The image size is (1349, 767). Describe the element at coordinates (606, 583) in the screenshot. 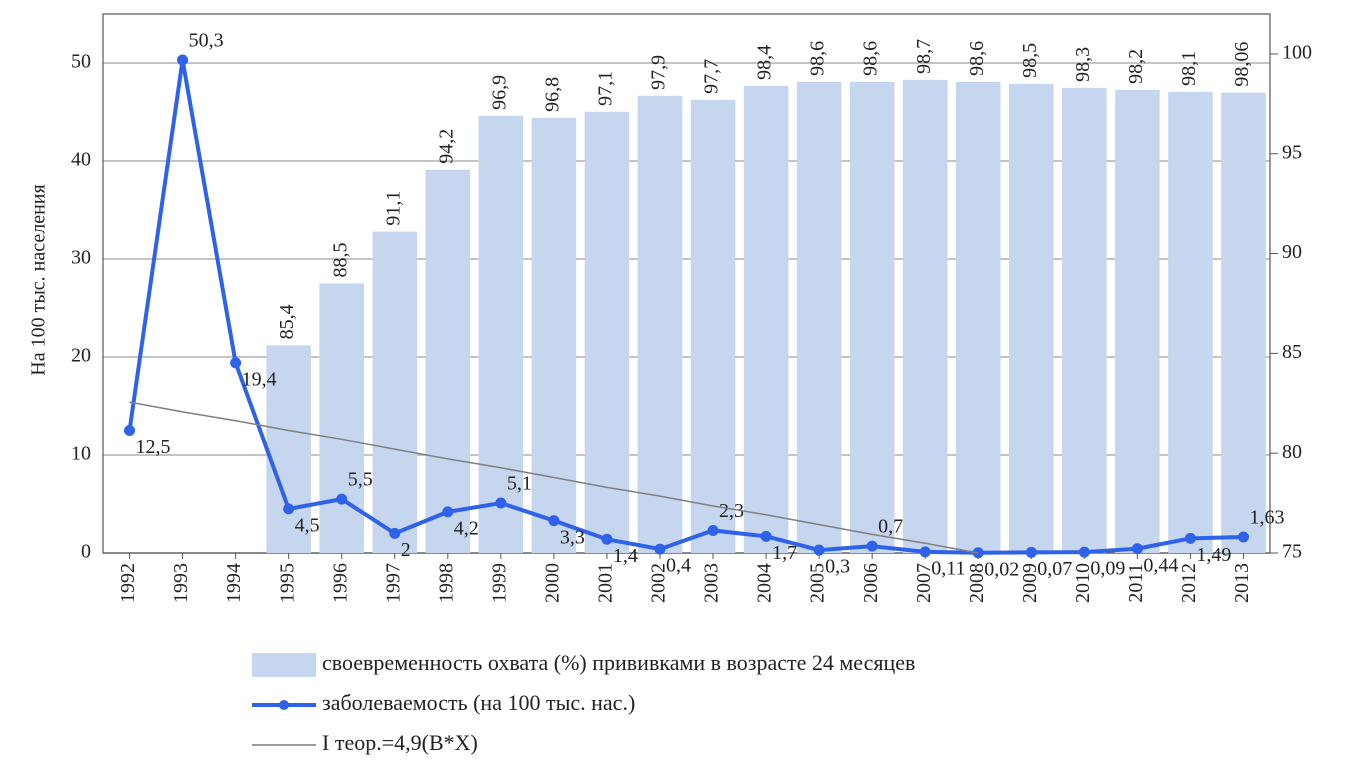

I see `x-tick-label: 2001` at that location.